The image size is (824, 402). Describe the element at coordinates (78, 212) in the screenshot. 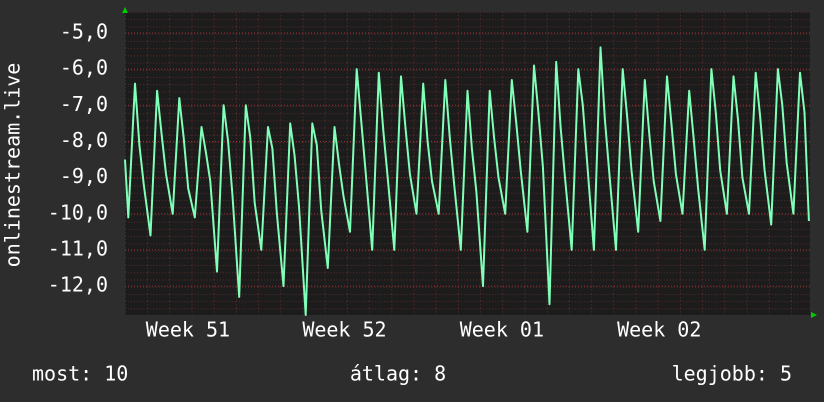

I see `y-tick-label: -10,0` at that location.